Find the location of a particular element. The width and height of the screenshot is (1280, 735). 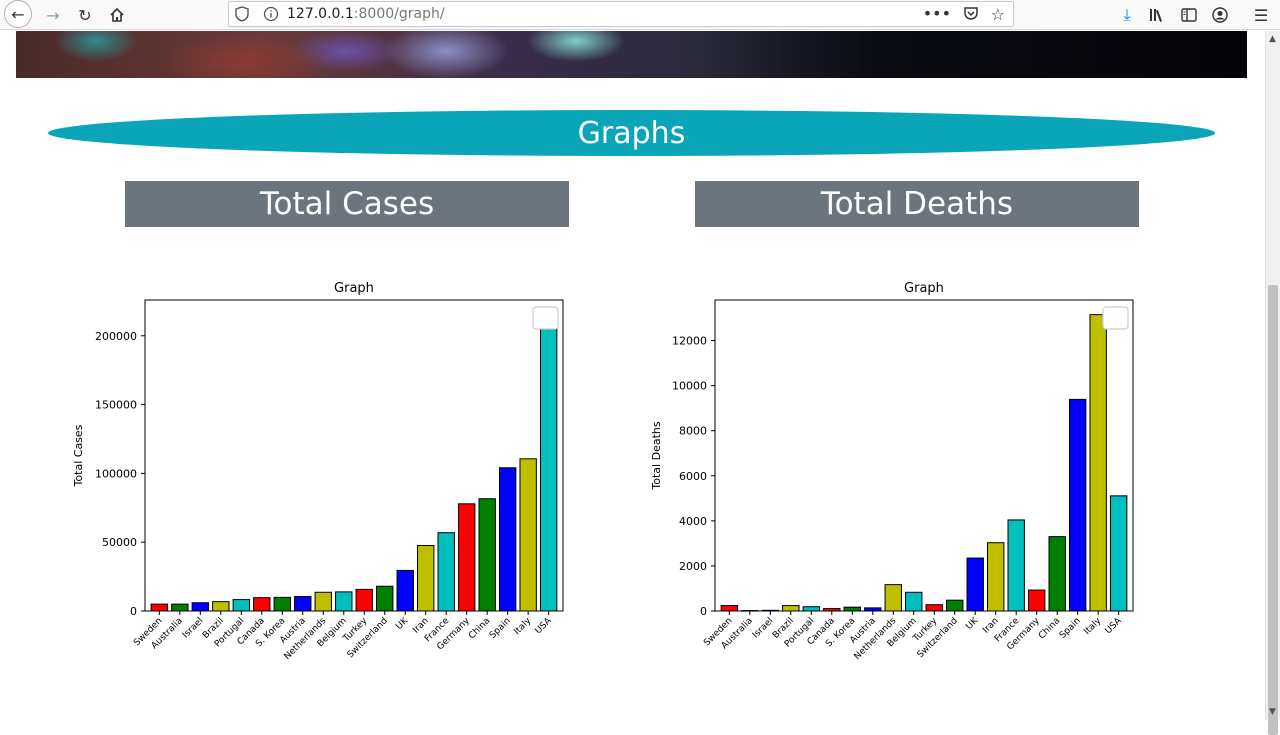

download-icon: ⤓ is located at coordinates (1127, 14).